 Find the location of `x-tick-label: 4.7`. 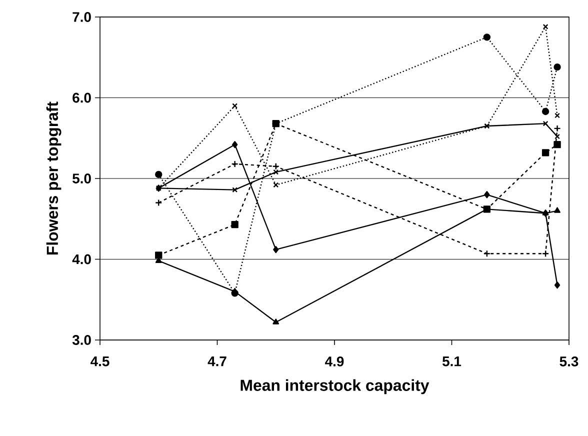

x-tick-label: 4.7 is located at coordinates (217, 361).